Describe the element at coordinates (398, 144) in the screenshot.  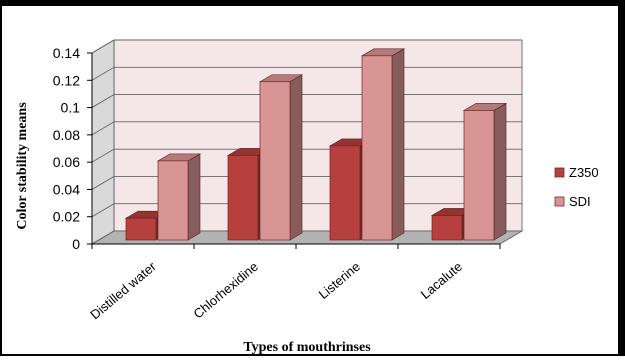
I see `bar-sdi-2-side` at that location.